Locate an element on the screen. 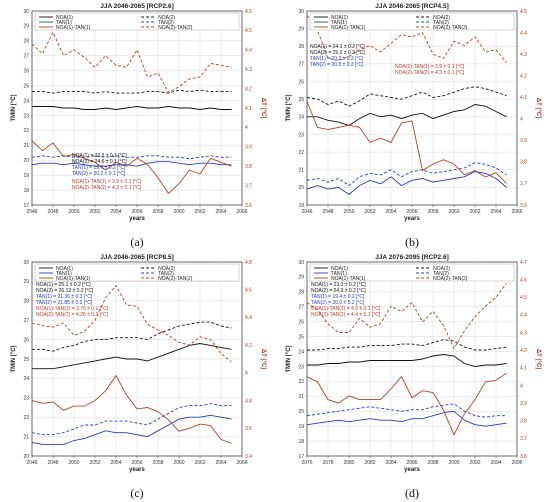 The image size is (550, 502). stats-annotation: NOA(1) = 23.3 ± 0.2 [°C] is located at coordinates (338, 285).